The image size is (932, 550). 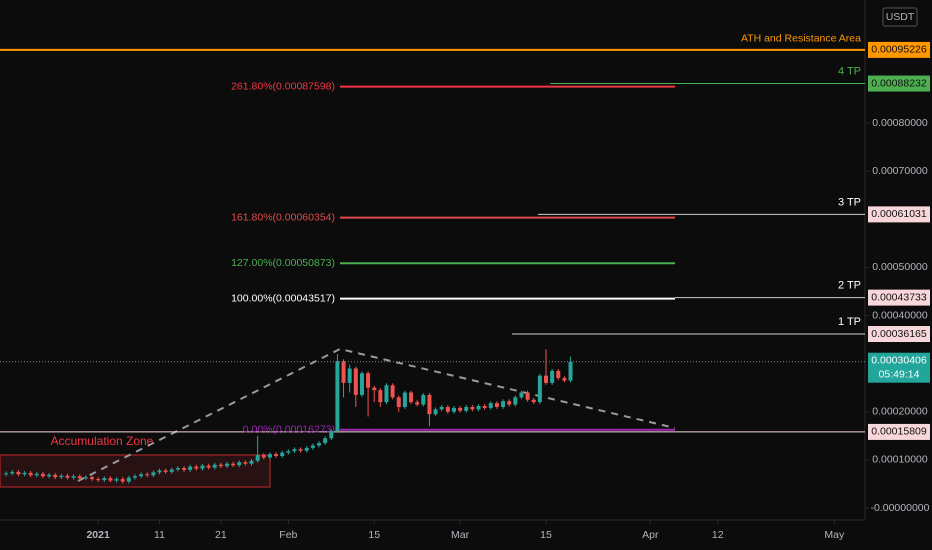 I want to click on target-label: 4 TP, so click(x=849, y=71).